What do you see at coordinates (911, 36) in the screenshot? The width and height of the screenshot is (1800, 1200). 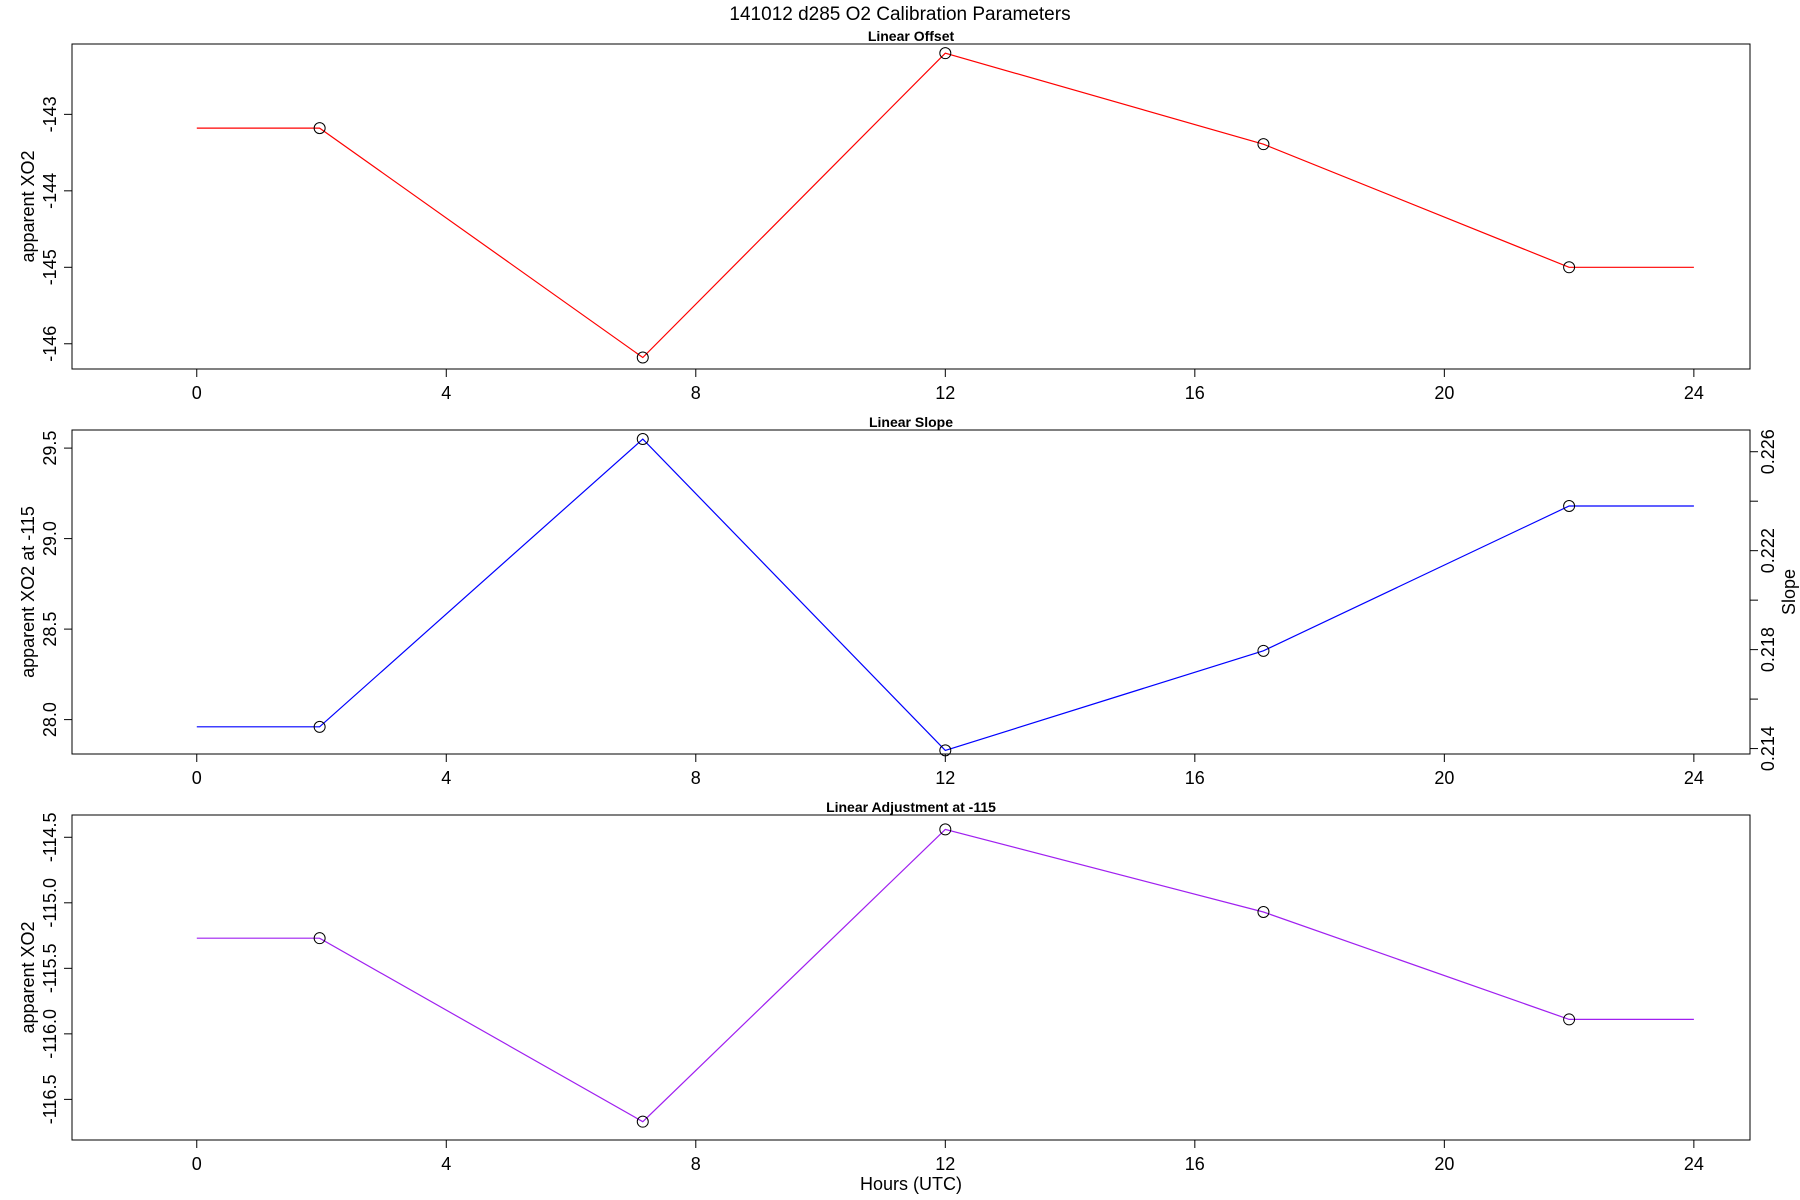 I see `panel-title: Linear Offset` at bounding box center [911, 36].